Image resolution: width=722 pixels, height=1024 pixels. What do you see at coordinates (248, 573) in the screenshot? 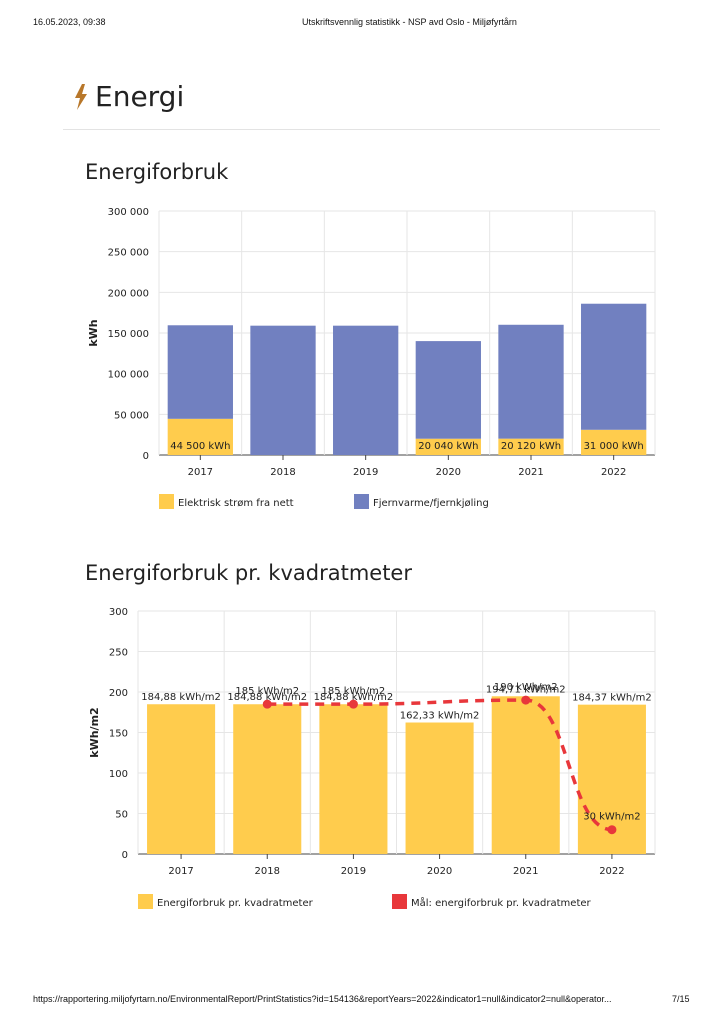
I see `area-chart-title: Energiforbruk pr. kvadratmeter` at bounding box center [248, 573].